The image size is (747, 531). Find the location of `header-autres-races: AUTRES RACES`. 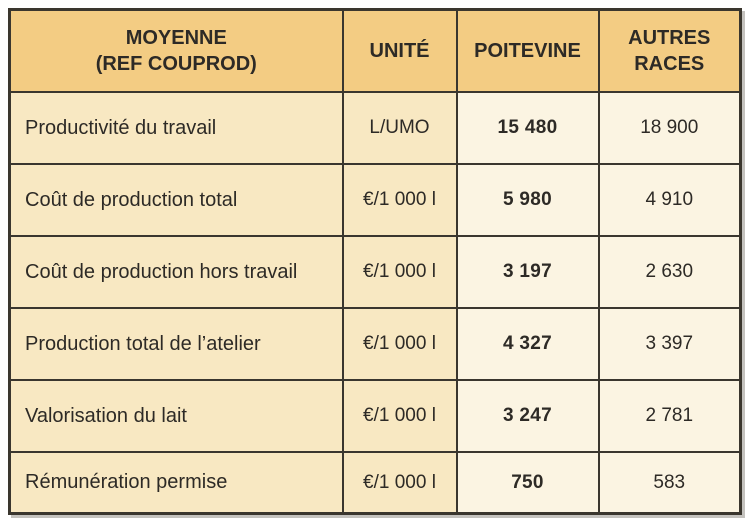

header-autres-races: AUTRES RACES is located at coordinates (669, 50).